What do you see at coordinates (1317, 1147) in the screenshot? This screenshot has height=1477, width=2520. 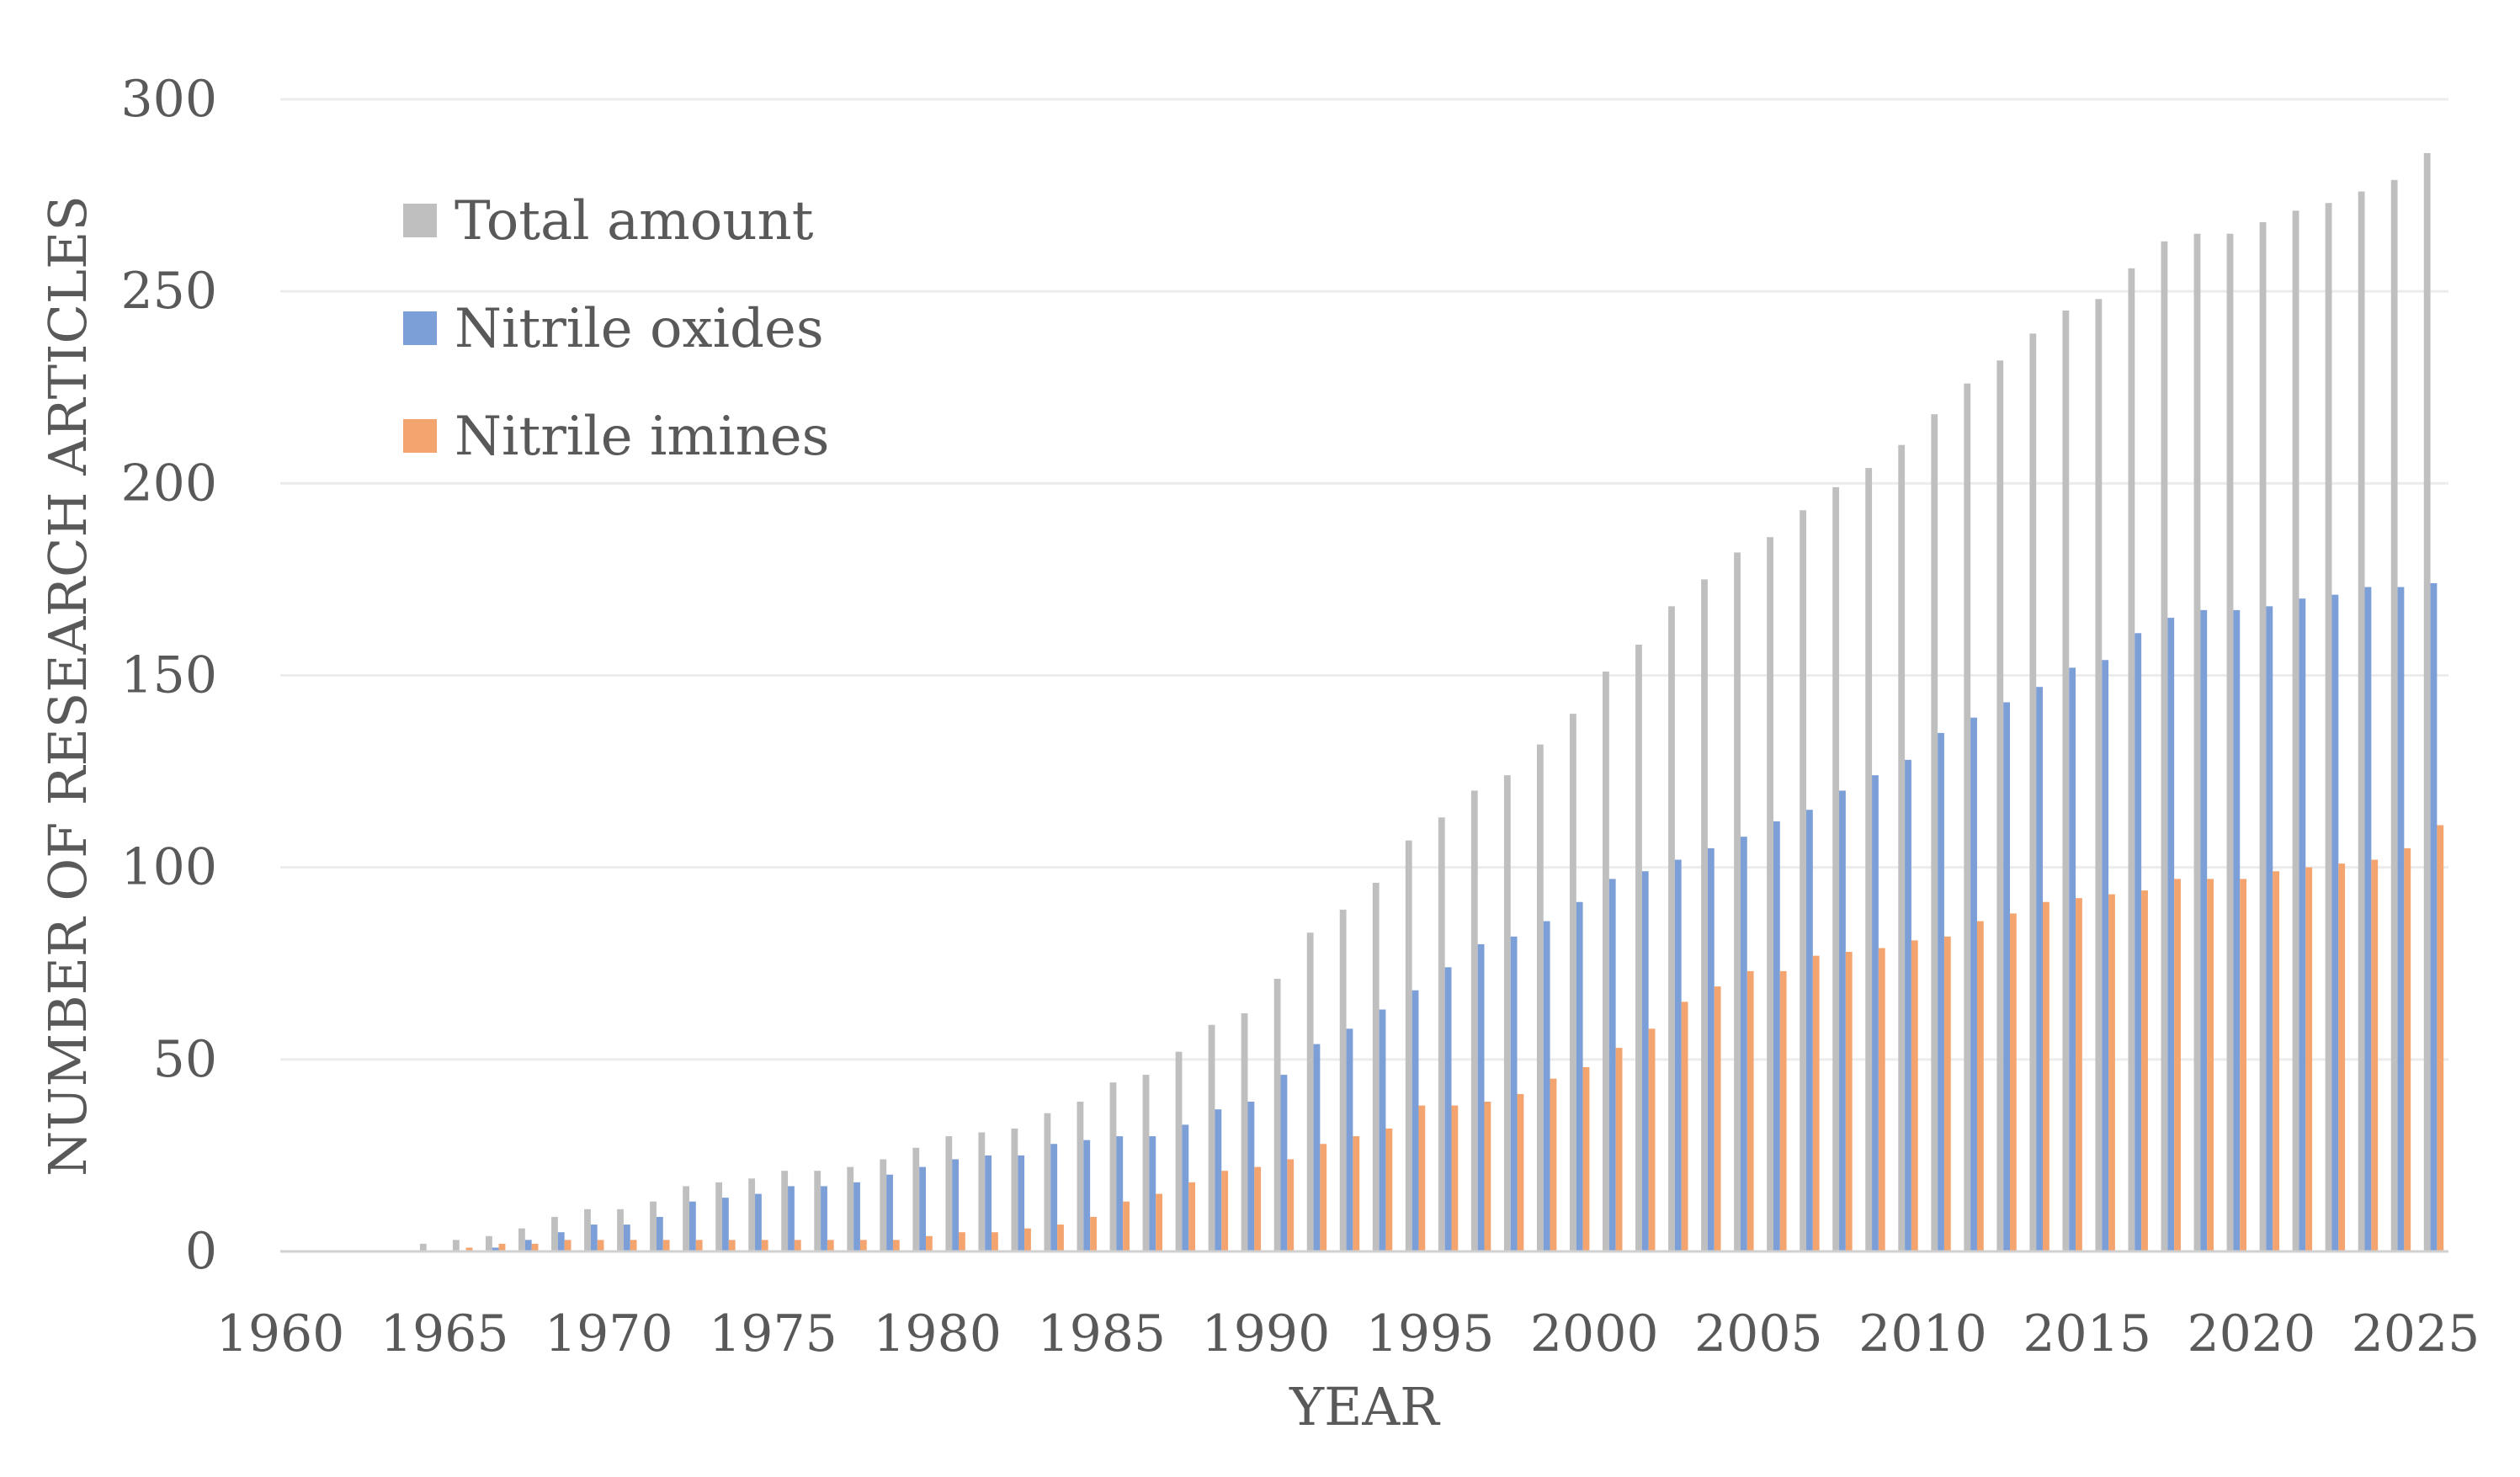 I see `bar-nitrile-oxides-1991` at bounding box center [1317, 1147].